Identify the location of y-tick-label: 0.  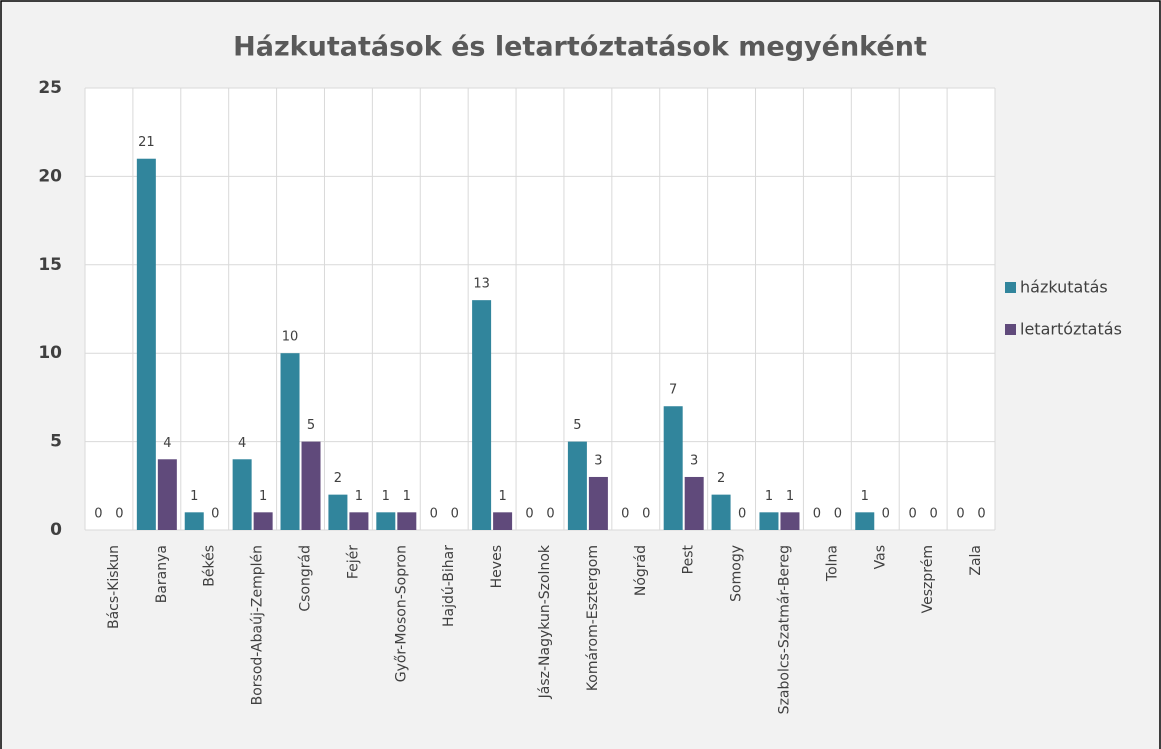
(56, 530).